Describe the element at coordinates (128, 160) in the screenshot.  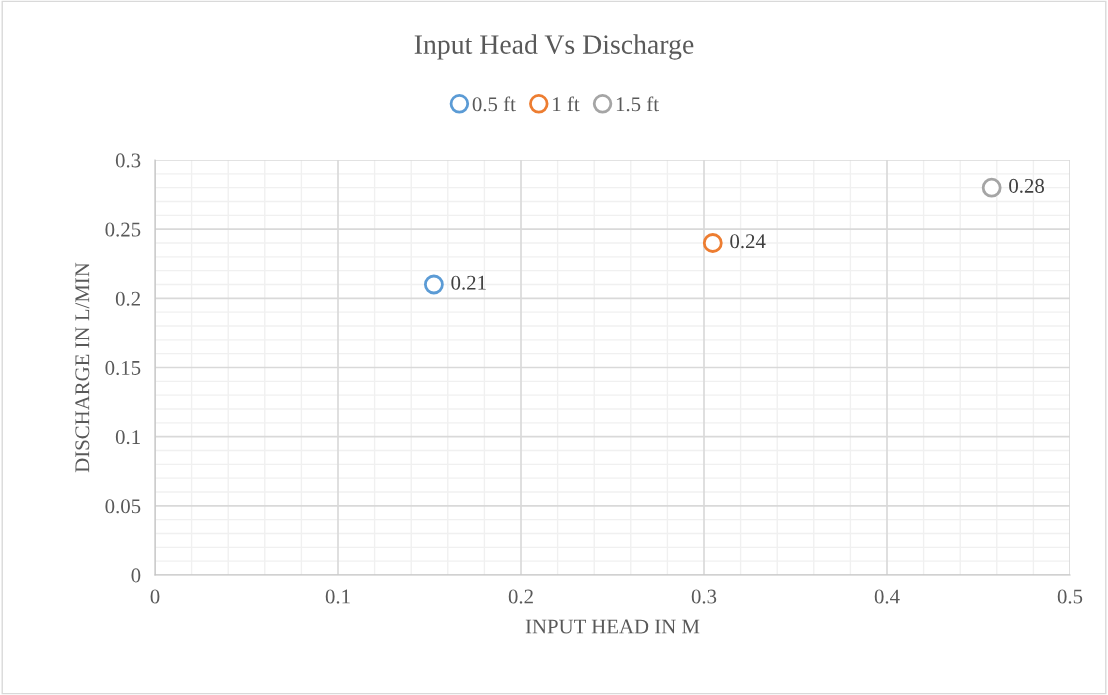
I see `y-tick-label: 0.3` at that location.